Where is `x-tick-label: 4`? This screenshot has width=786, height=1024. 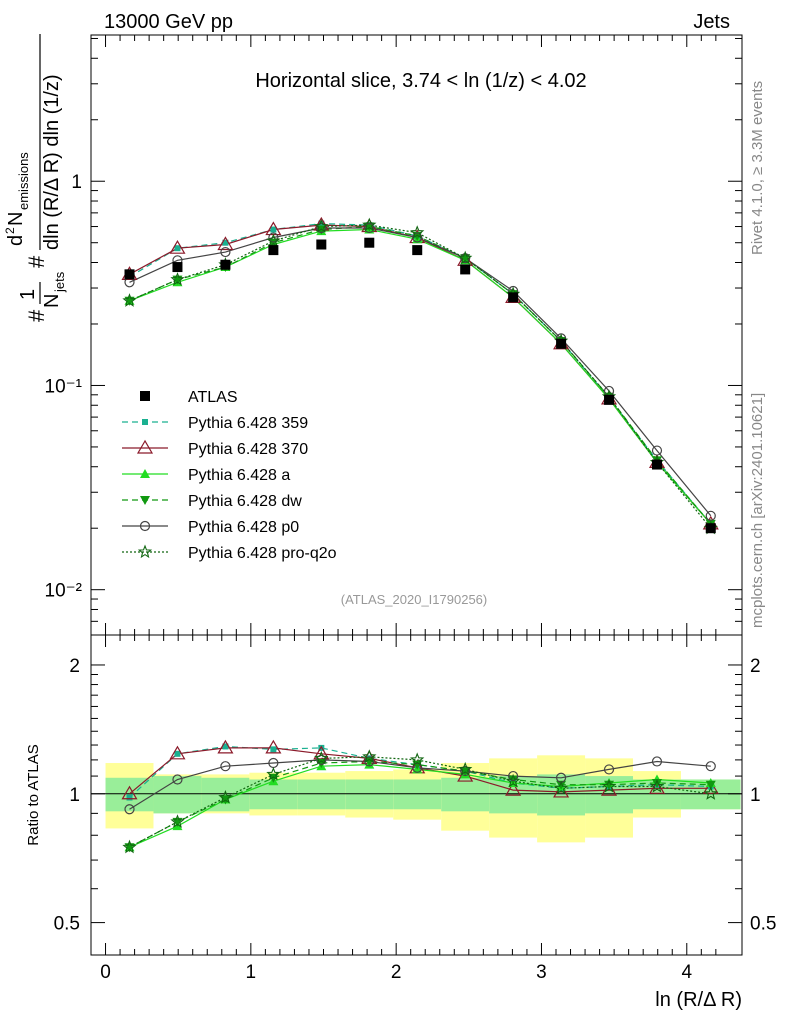 x-tick-label: 4 is located at coordinates (686, 972).